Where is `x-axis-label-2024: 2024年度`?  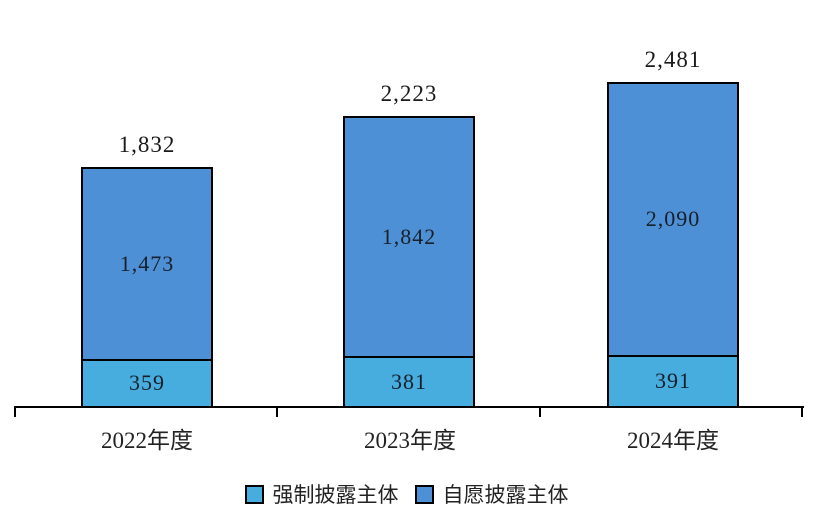 x-axis-label-2024: 2024年度 is located at coordinates (673, 440).